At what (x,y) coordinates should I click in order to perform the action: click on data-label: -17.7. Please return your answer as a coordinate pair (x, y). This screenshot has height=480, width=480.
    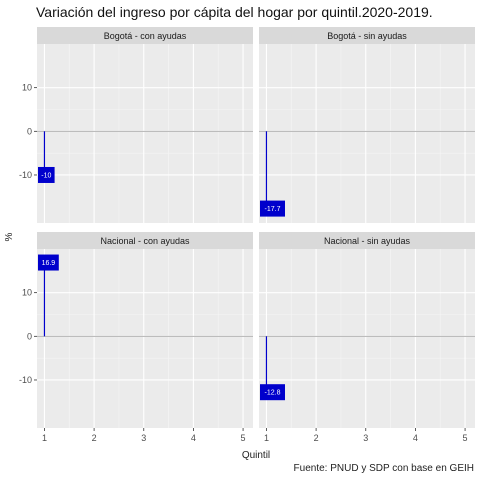
    Looking at the image, I should click on (273, 209).